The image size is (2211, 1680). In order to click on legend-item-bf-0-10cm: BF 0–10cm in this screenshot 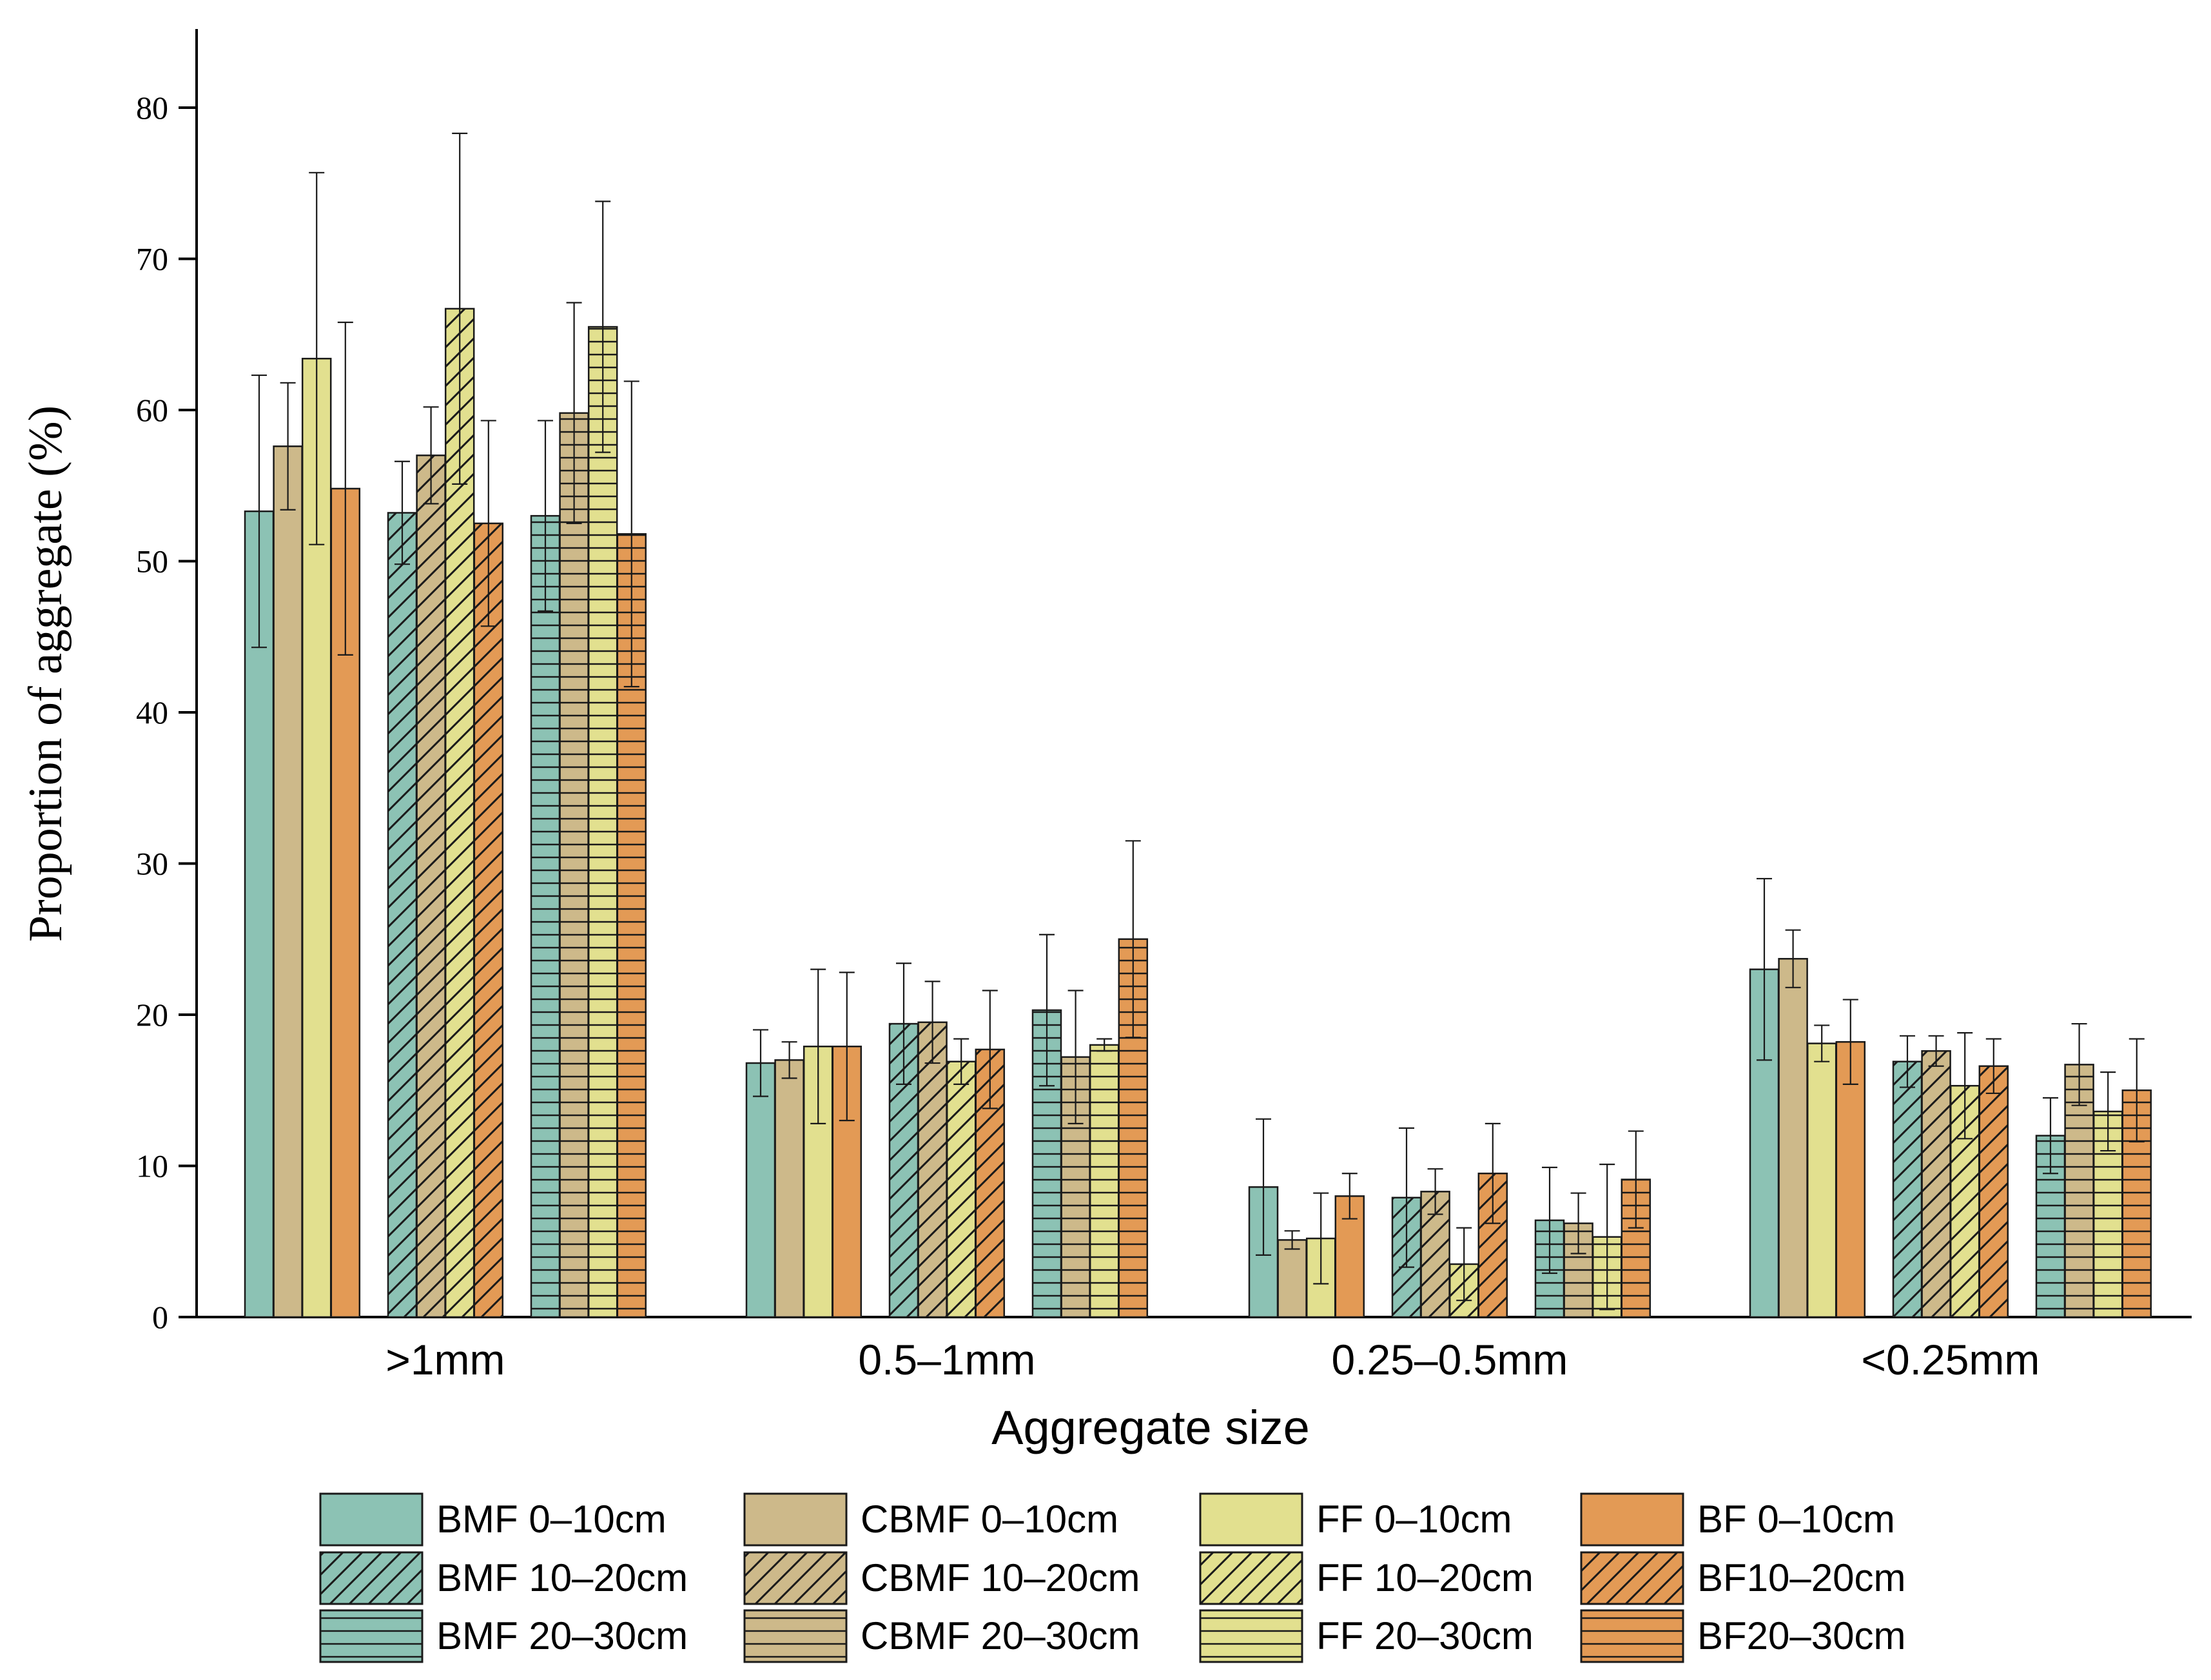, I will do `click(1738, 1519)`.